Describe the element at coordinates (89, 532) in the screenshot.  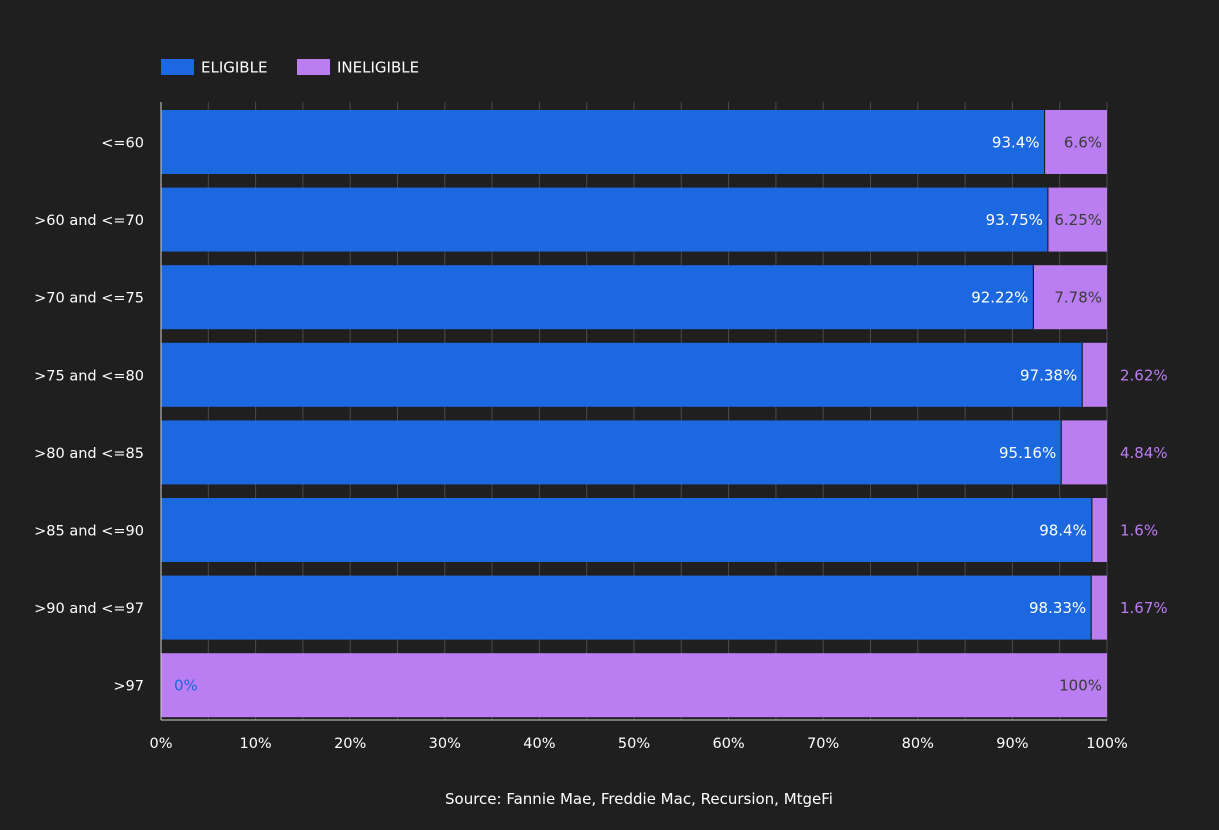
I see `category-label: >85 and <=90` at that location.